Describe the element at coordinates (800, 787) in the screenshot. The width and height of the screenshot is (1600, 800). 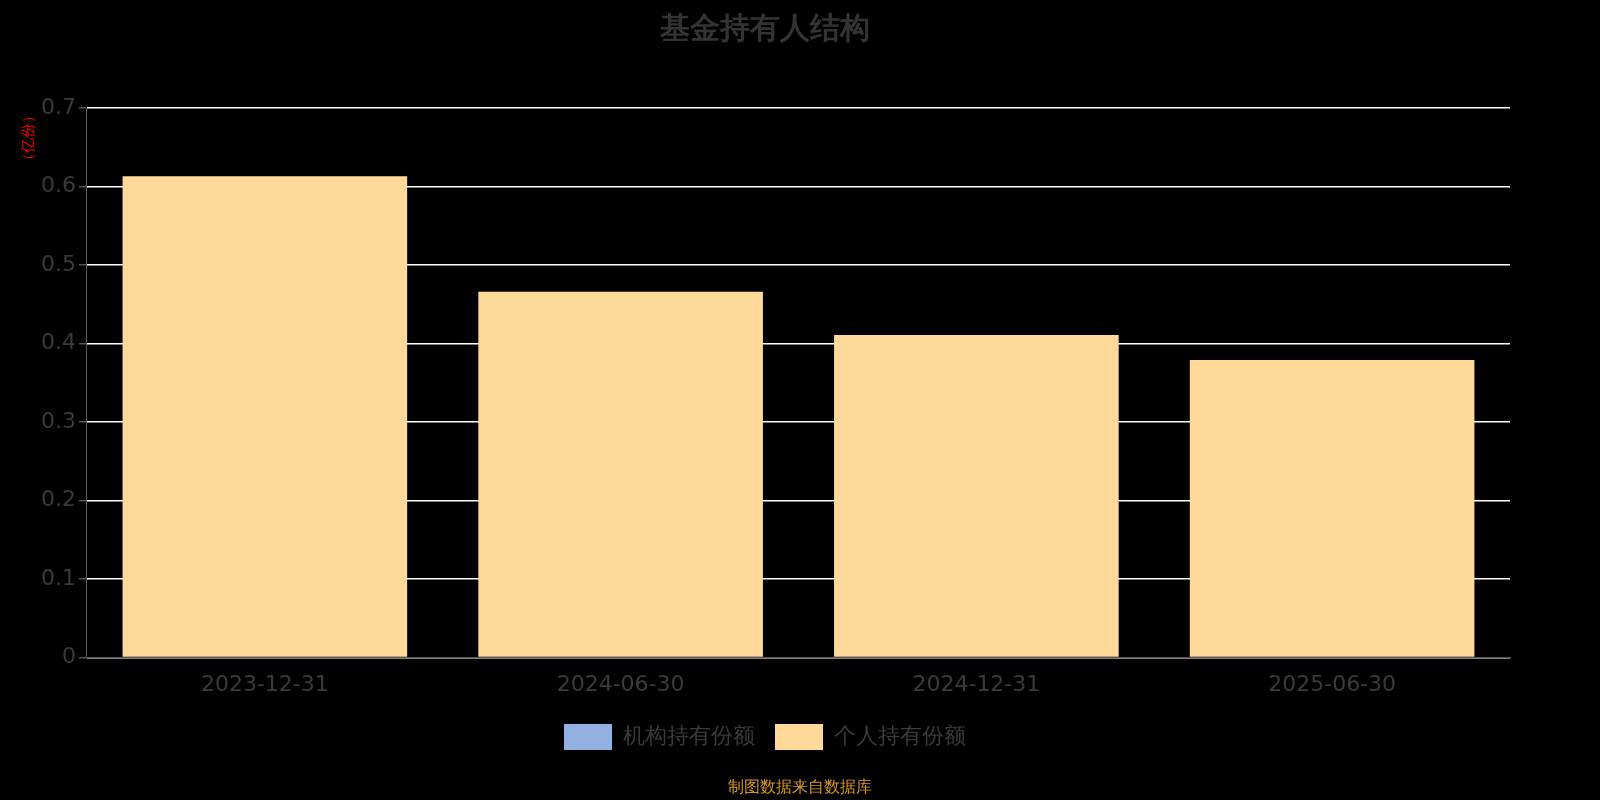
I see `text: 制图数据来自数据库` at that location.